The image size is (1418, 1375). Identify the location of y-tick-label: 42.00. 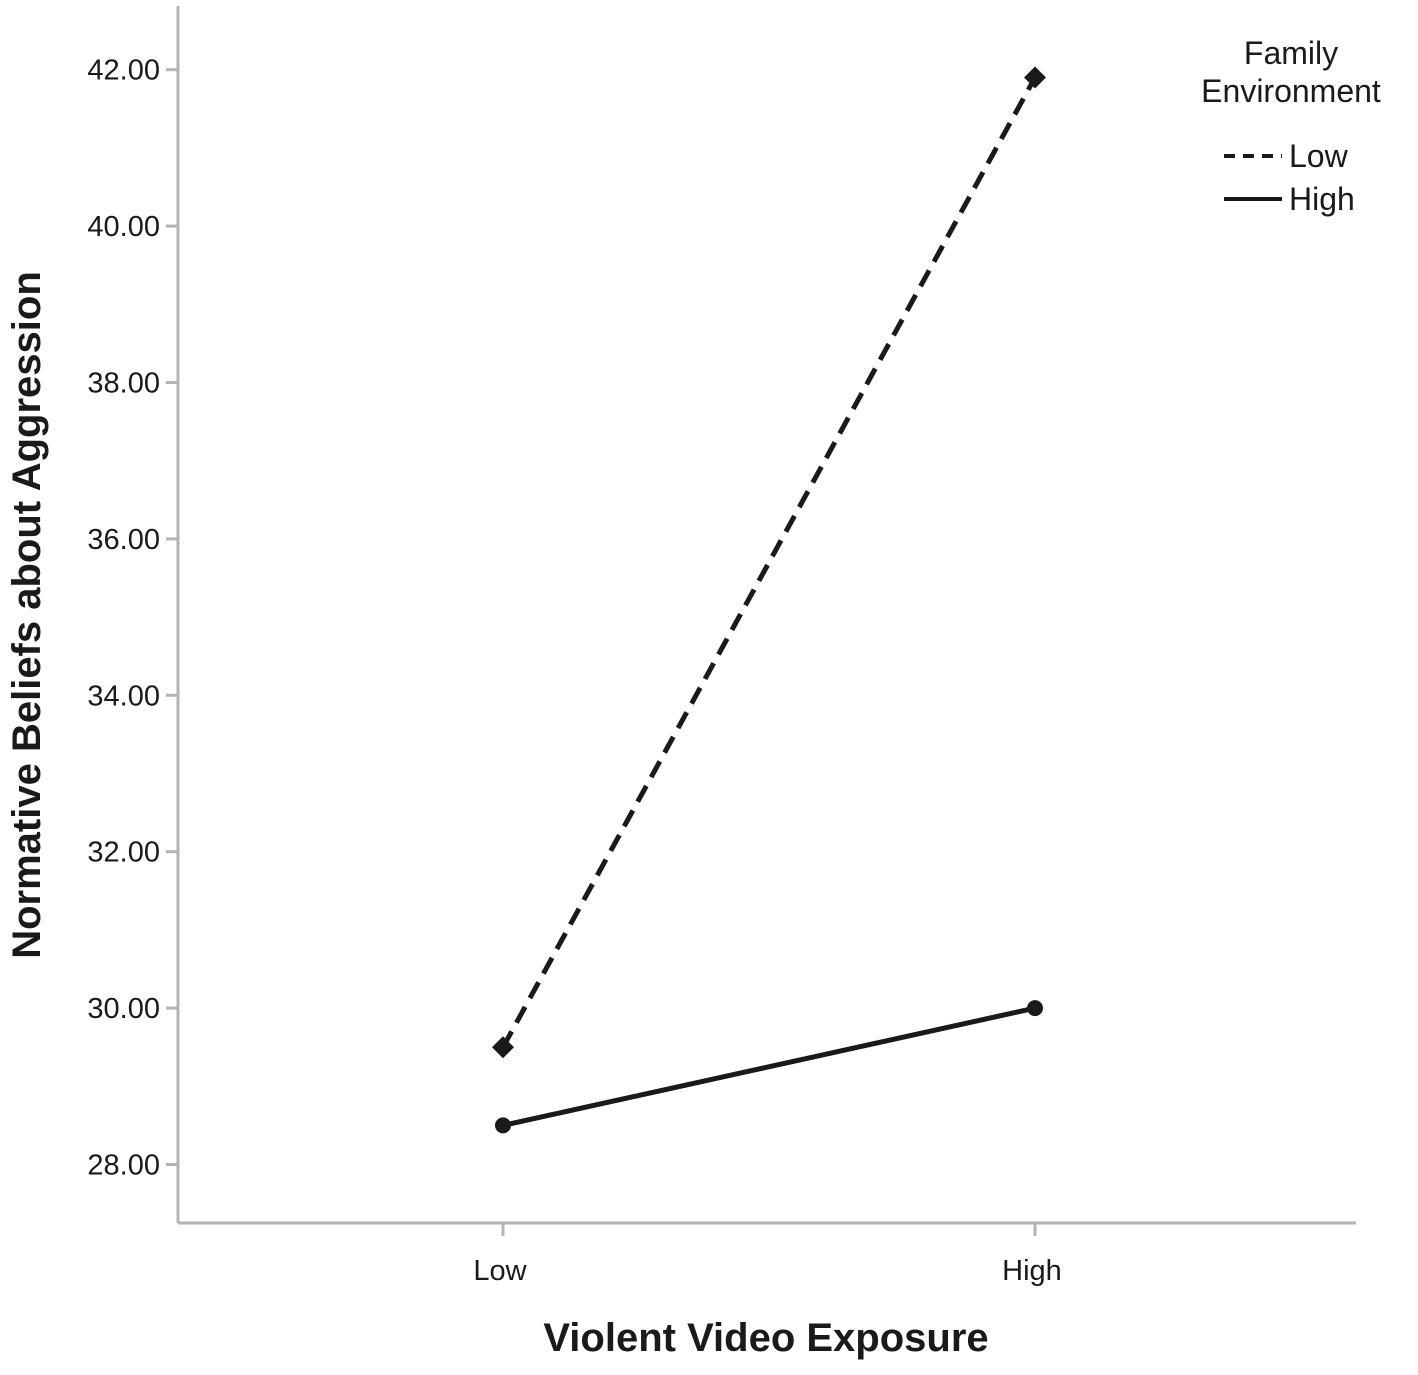
(123, 71).